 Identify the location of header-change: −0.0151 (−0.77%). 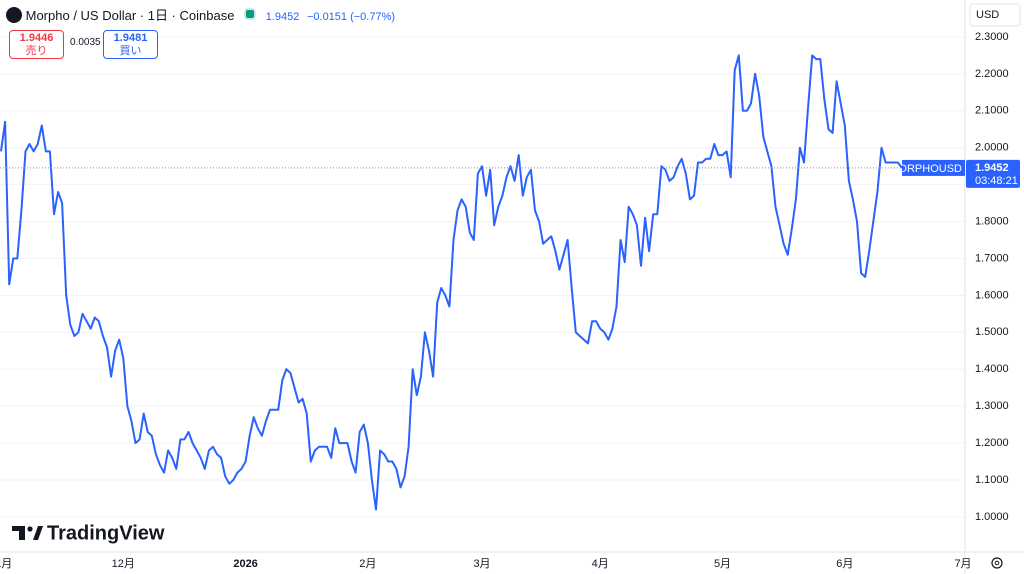
(351, 17).